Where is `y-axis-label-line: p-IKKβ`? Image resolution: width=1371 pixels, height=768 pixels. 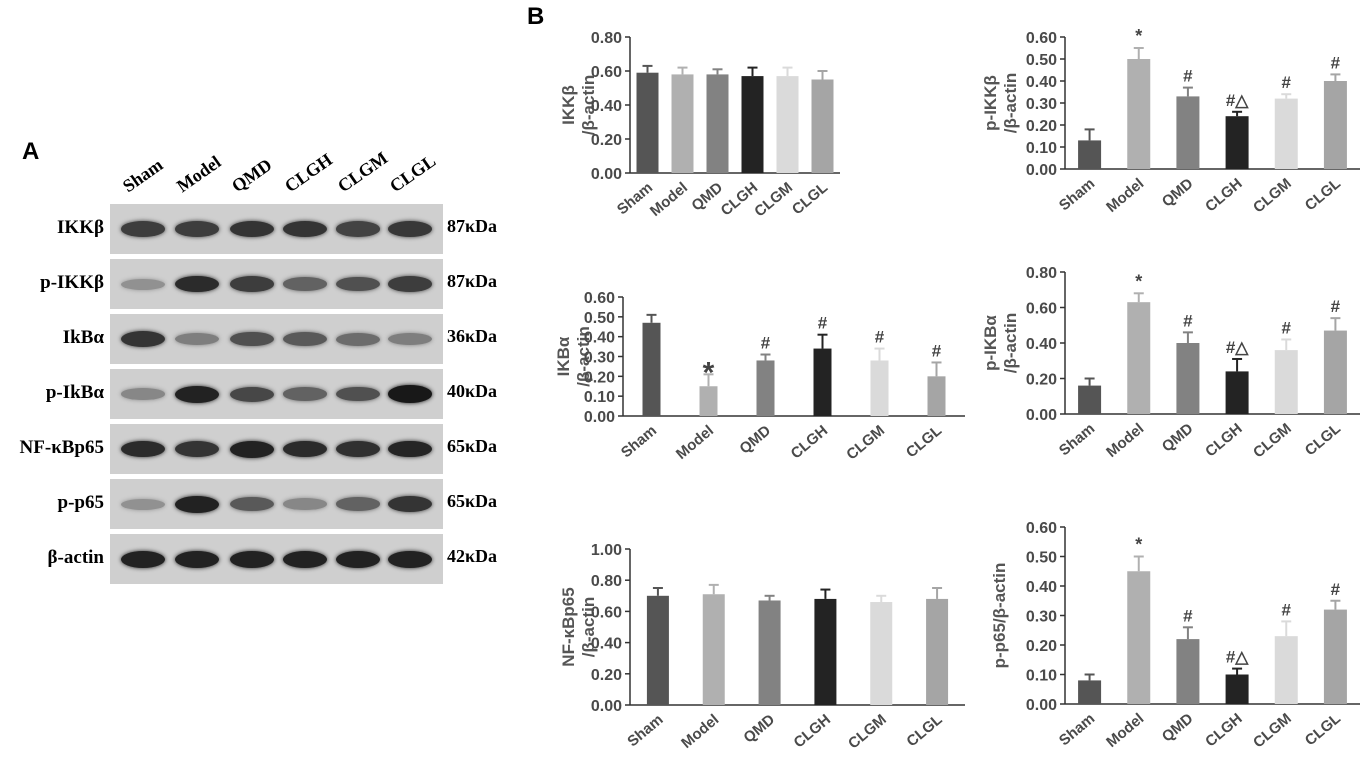
y-axis-label-line: p-IKKβ is located at coordinates (990, 103).